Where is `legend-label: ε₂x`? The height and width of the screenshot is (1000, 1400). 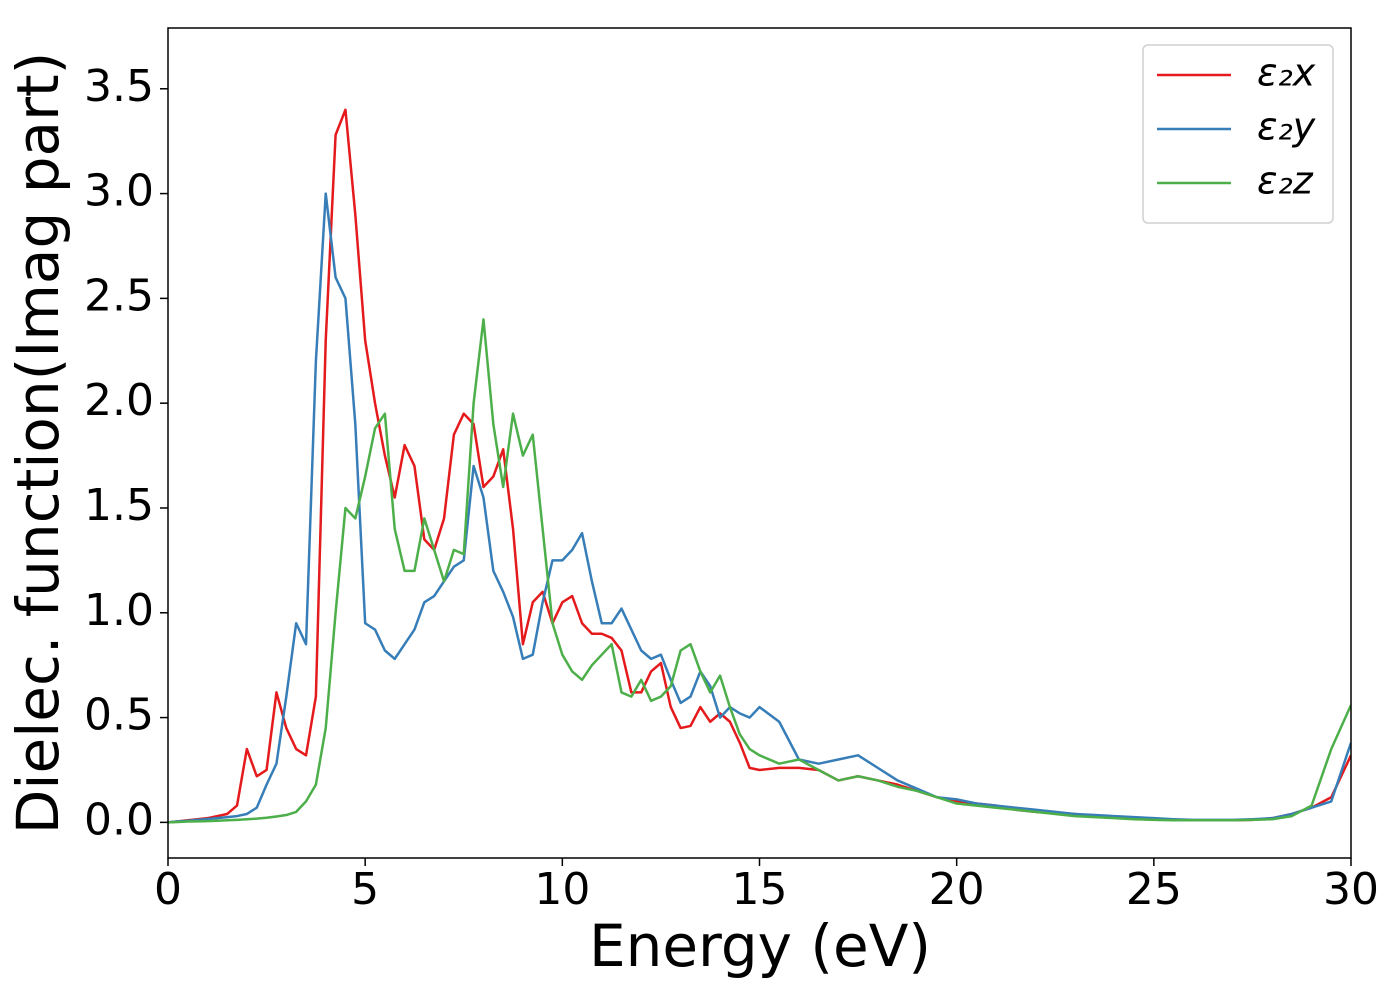 legend-label: ε₂x is located at coordinates (1286, 73).